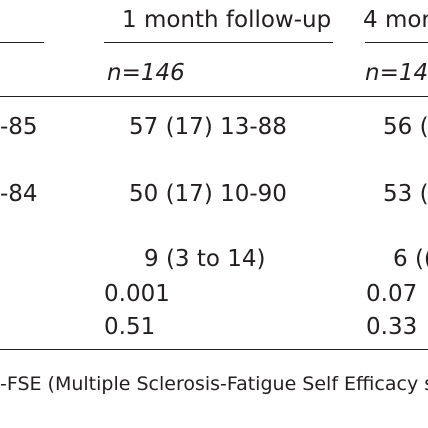  What do you see at coordinates (396, 73) in the screenshot?
I see `n-count-4-month: n=144` at bounding box center [396, 73].